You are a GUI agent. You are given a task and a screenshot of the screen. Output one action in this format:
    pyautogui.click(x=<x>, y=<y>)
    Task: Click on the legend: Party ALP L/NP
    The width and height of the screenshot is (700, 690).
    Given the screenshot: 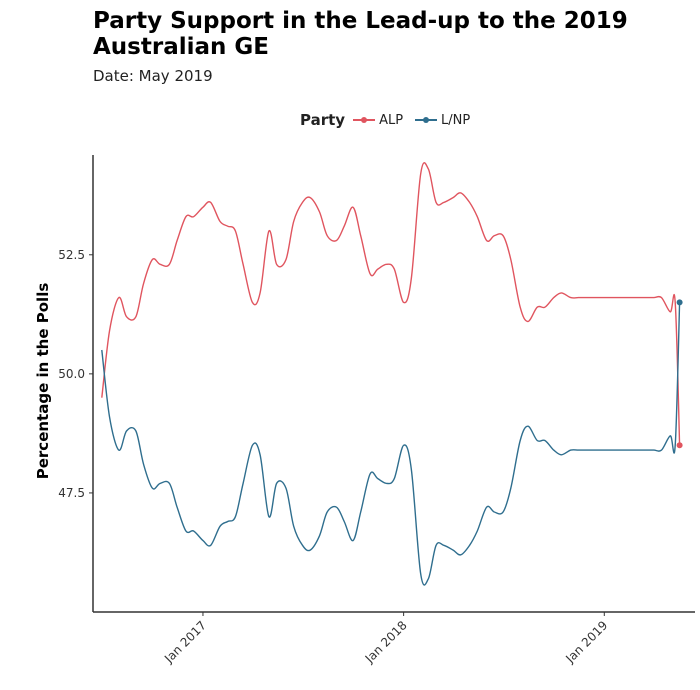 What is the action you would take?
    pyautogui.click(x=391, y=120)
    